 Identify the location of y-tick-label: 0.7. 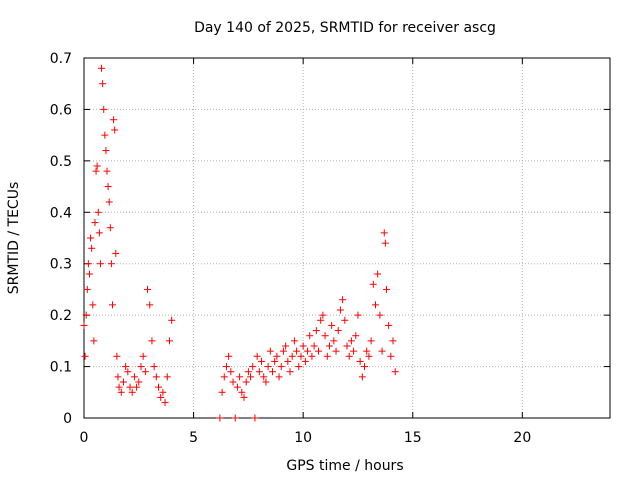
(61, 59).